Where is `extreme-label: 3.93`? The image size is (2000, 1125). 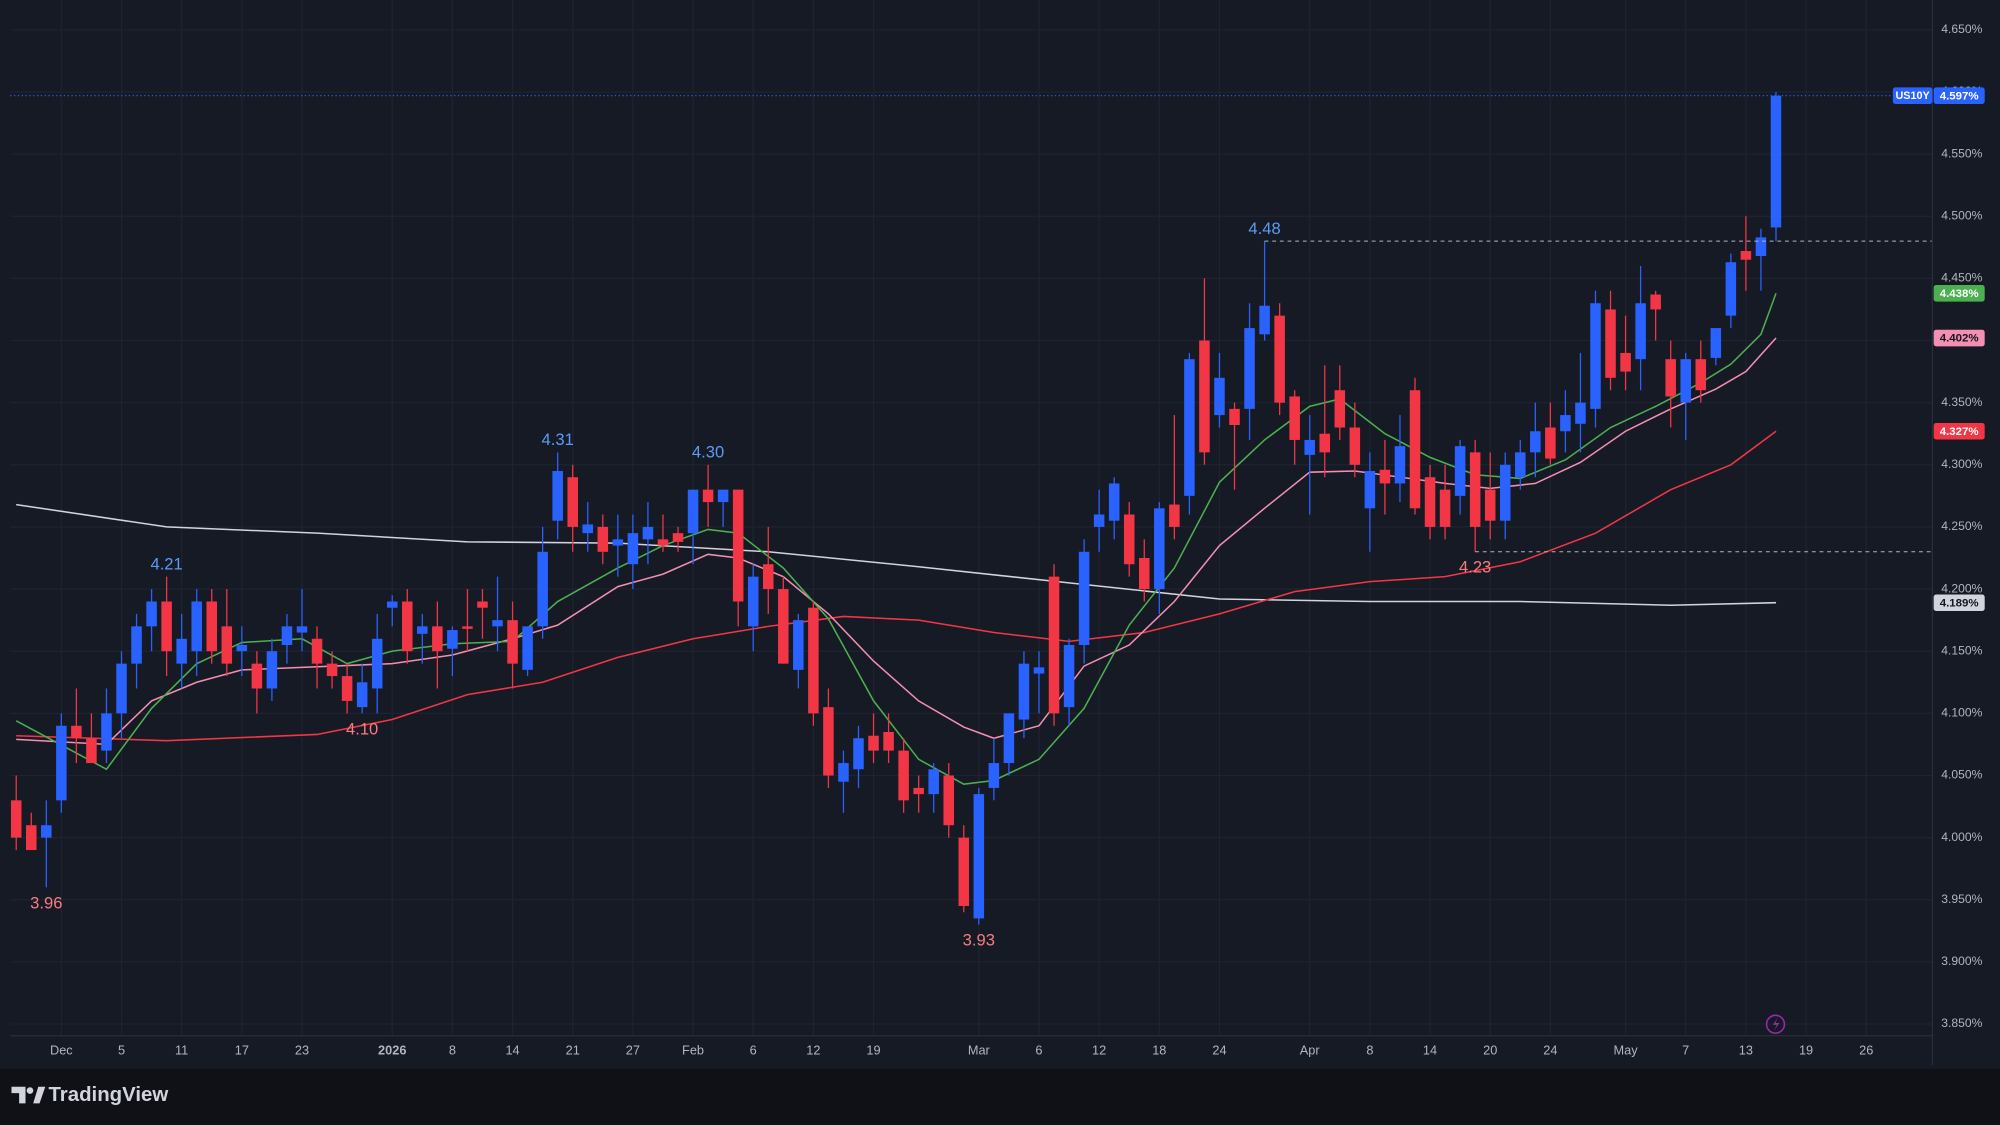
extreme-label: 3.93 is located at coordinates (979, 940).